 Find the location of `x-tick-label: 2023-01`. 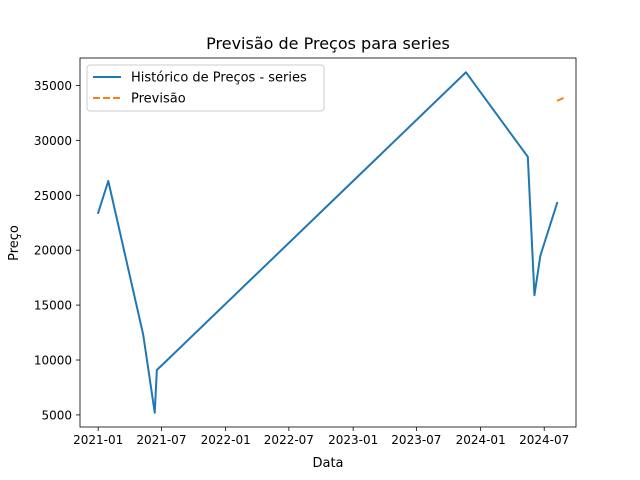

x-tick-label: 2023-01 is located at coordinates (353, 440).